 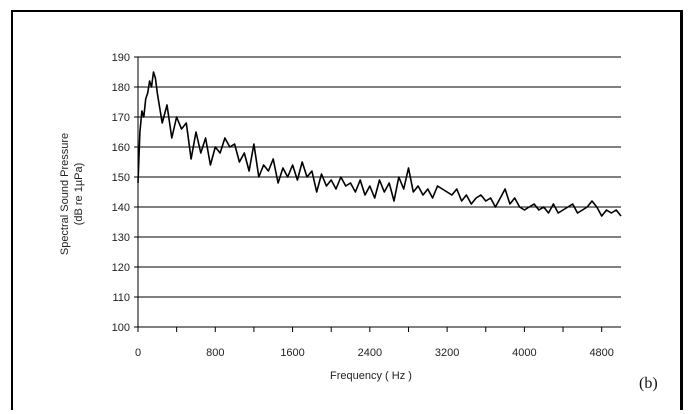 I want to click on y-tick-label: 180, so click(x=121, y=88).